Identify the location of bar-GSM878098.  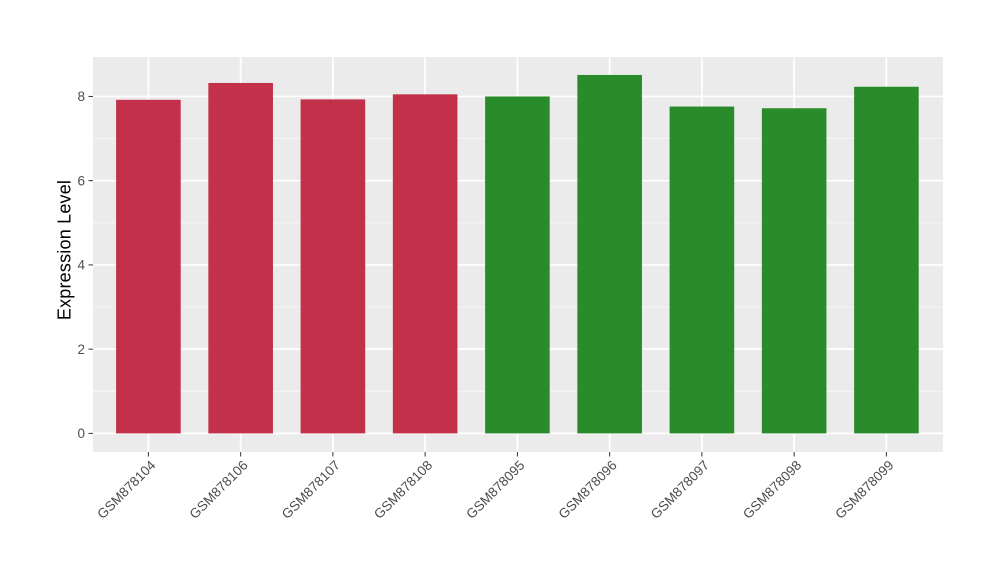
(794, 271).